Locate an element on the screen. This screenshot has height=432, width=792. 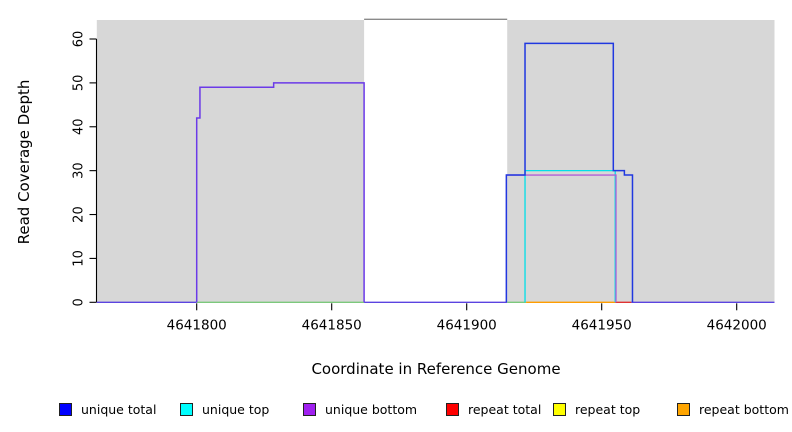
legend-item-unique-total: unique total is located at coordinates (107, 409).